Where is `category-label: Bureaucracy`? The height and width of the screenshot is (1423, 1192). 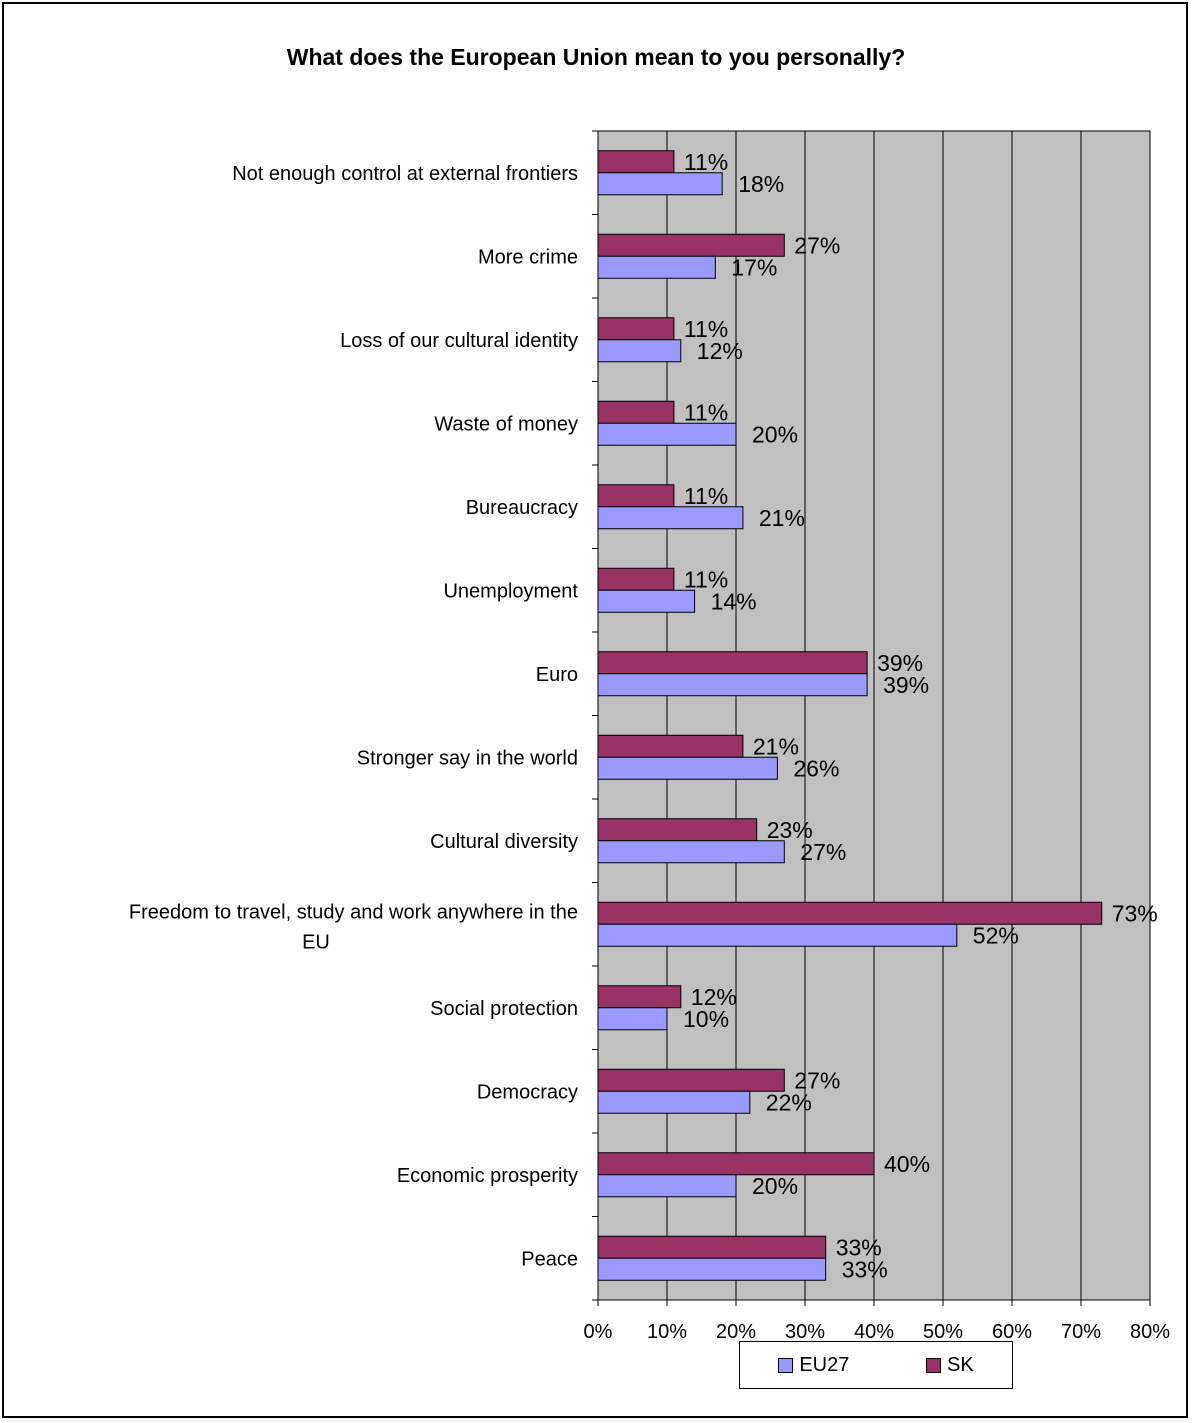
category-label: Bureaucracy is located at coordinates (522, 508).